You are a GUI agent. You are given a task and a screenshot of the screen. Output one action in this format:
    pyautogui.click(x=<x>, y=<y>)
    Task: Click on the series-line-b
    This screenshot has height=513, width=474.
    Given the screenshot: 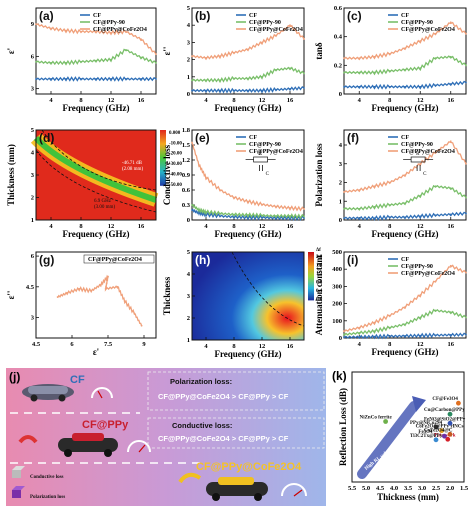 What is the action you would take?
    pyautogui.click(x=248, y=75)
    